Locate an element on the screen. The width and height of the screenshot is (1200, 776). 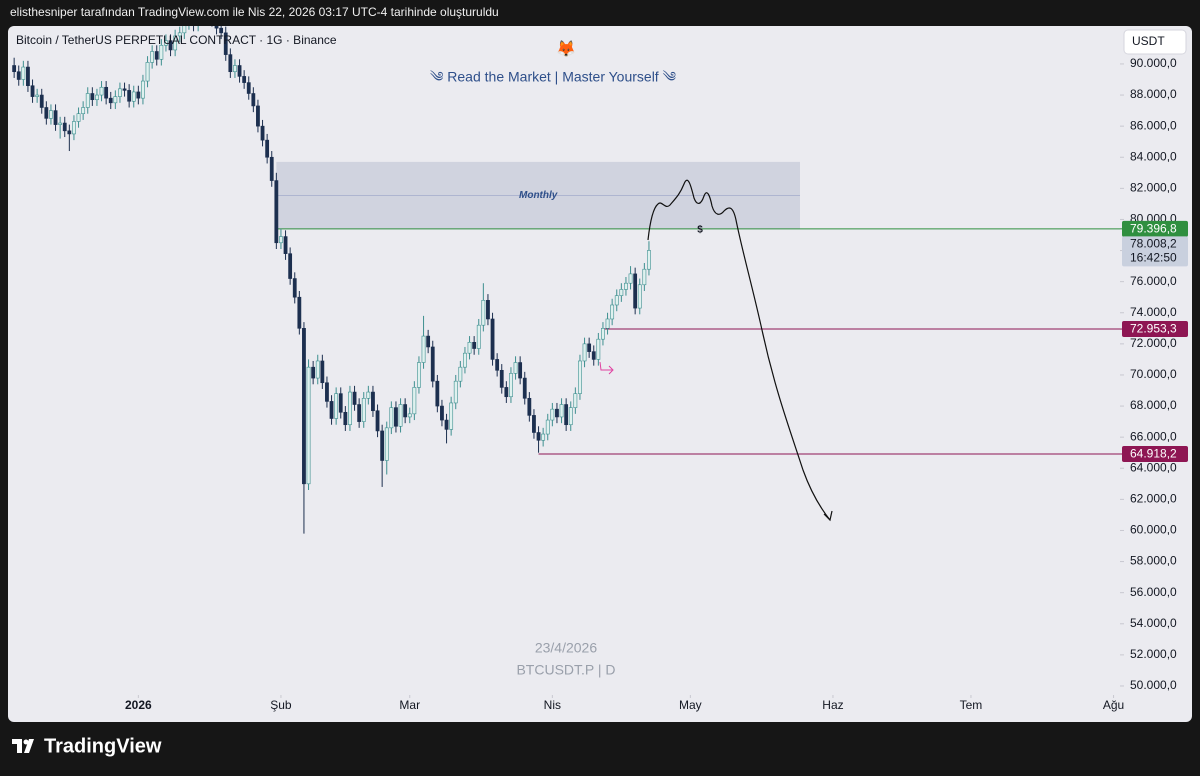
x-tick-label: May is located at coordinates (690, 705).